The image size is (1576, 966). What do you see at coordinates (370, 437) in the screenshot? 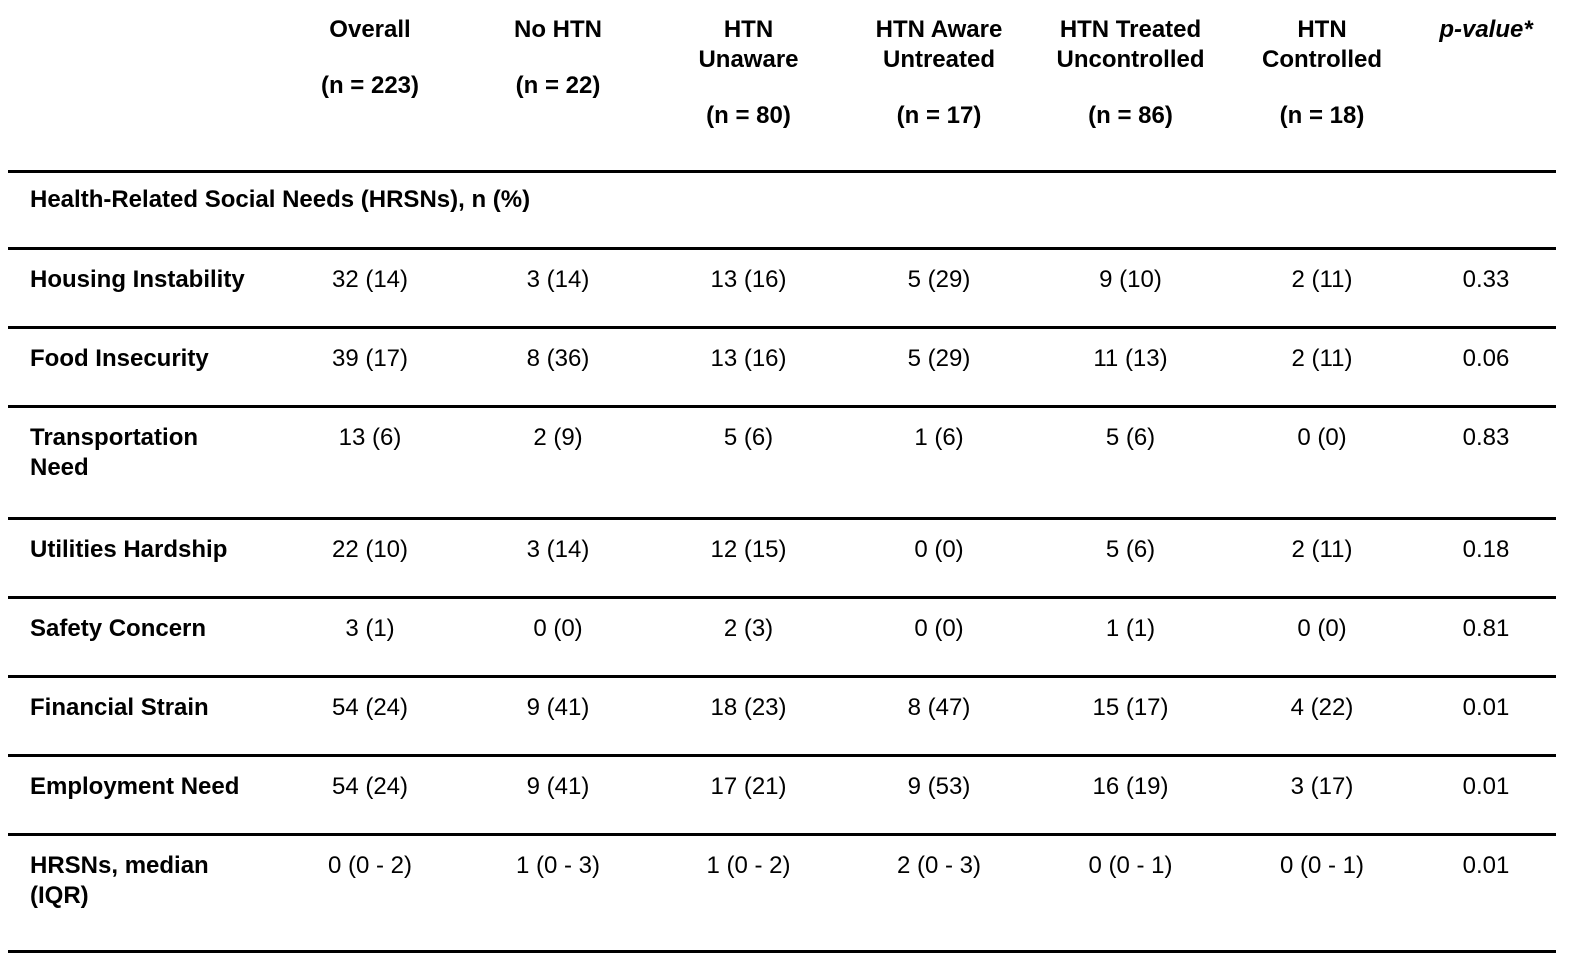
I see `data-cell: 13 (6)` at bounding box center [370, 437].